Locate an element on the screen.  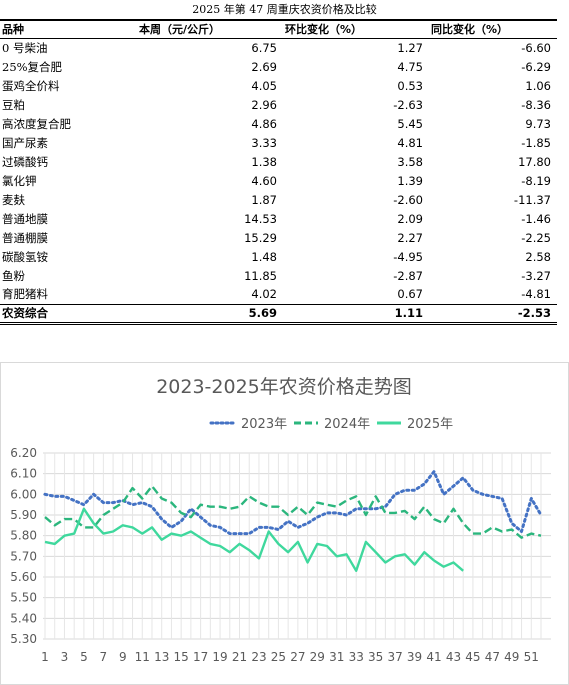
table-row: 麦麸 1.87 -2.60 -11.37 is located at coordinates (278, 199).